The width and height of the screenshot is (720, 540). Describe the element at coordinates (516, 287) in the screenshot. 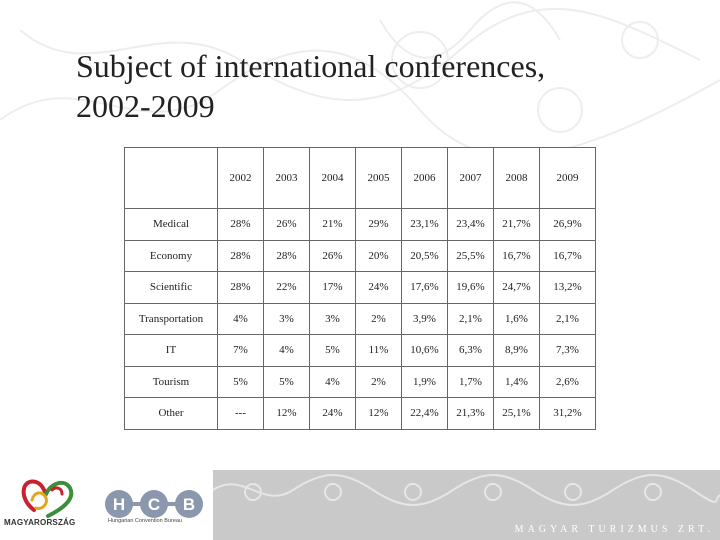

I see `table-cell: 24,7%` at that location.